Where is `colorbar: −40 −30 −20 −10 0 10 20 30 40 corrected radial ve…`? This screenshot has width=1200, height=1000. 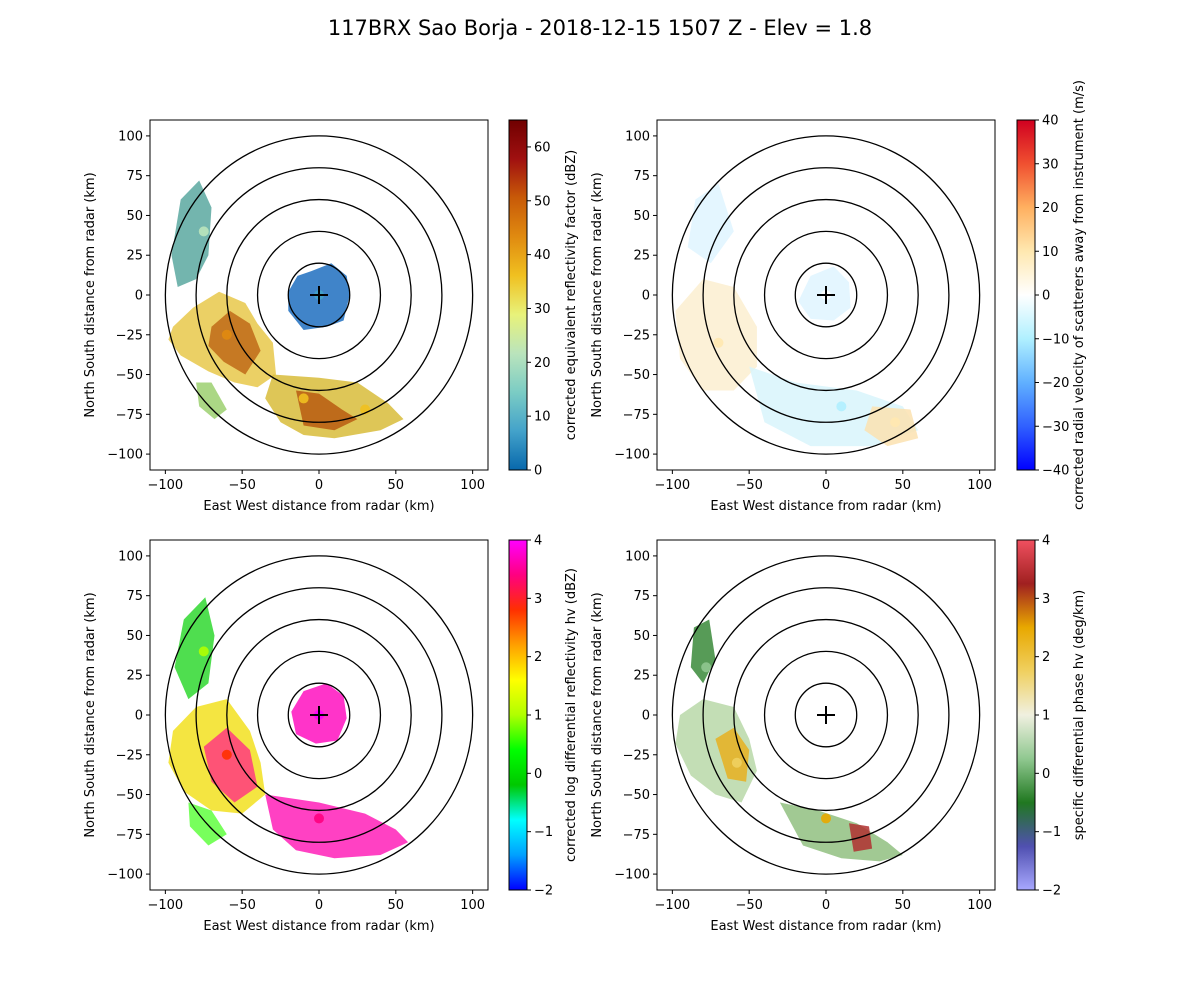 colorbar: −40 −30 −20 −10 0 10 20 30 40 corrected radial ve… is located at coordinates (1051, 295).